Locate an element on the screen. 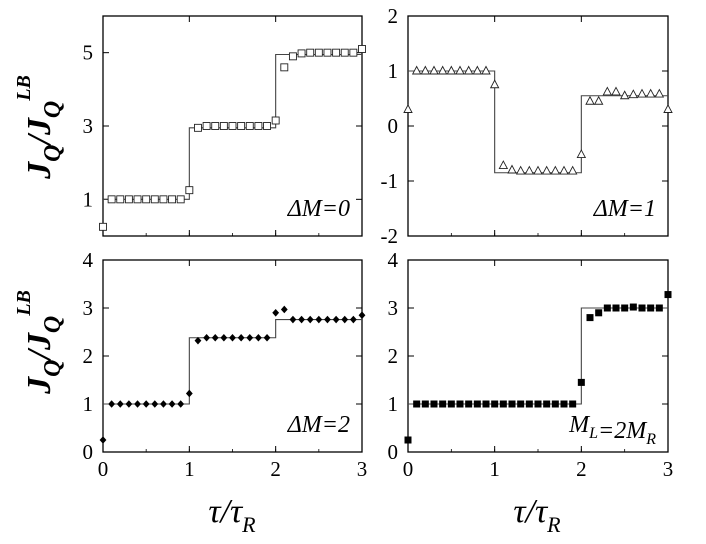  y-axis-label-top: JQ/JQLB is located at coordinates (39, 127).